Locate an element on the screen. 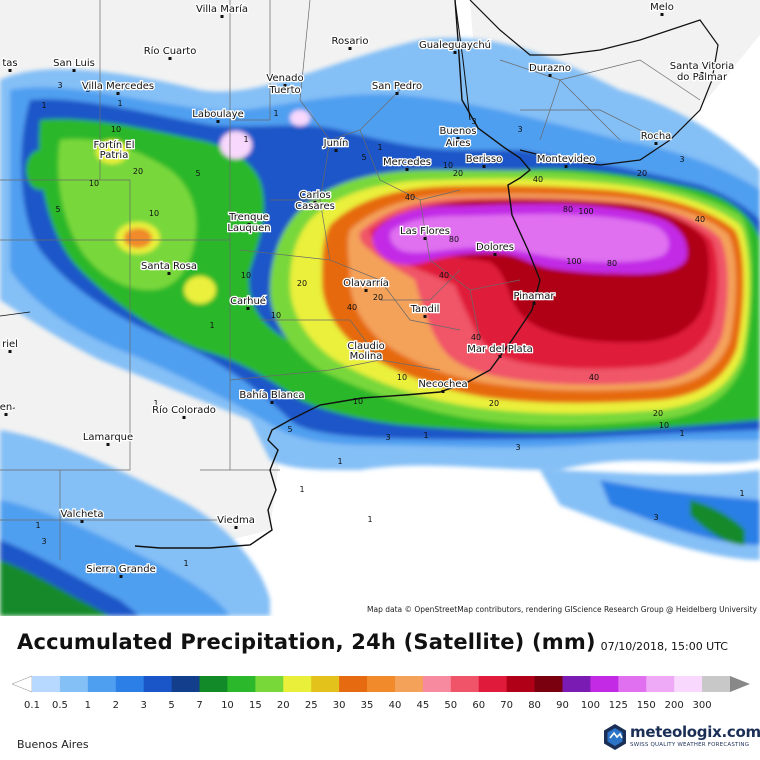 The image size is (760, 760). legend-label: 100 is located at coordinates (590, 705).